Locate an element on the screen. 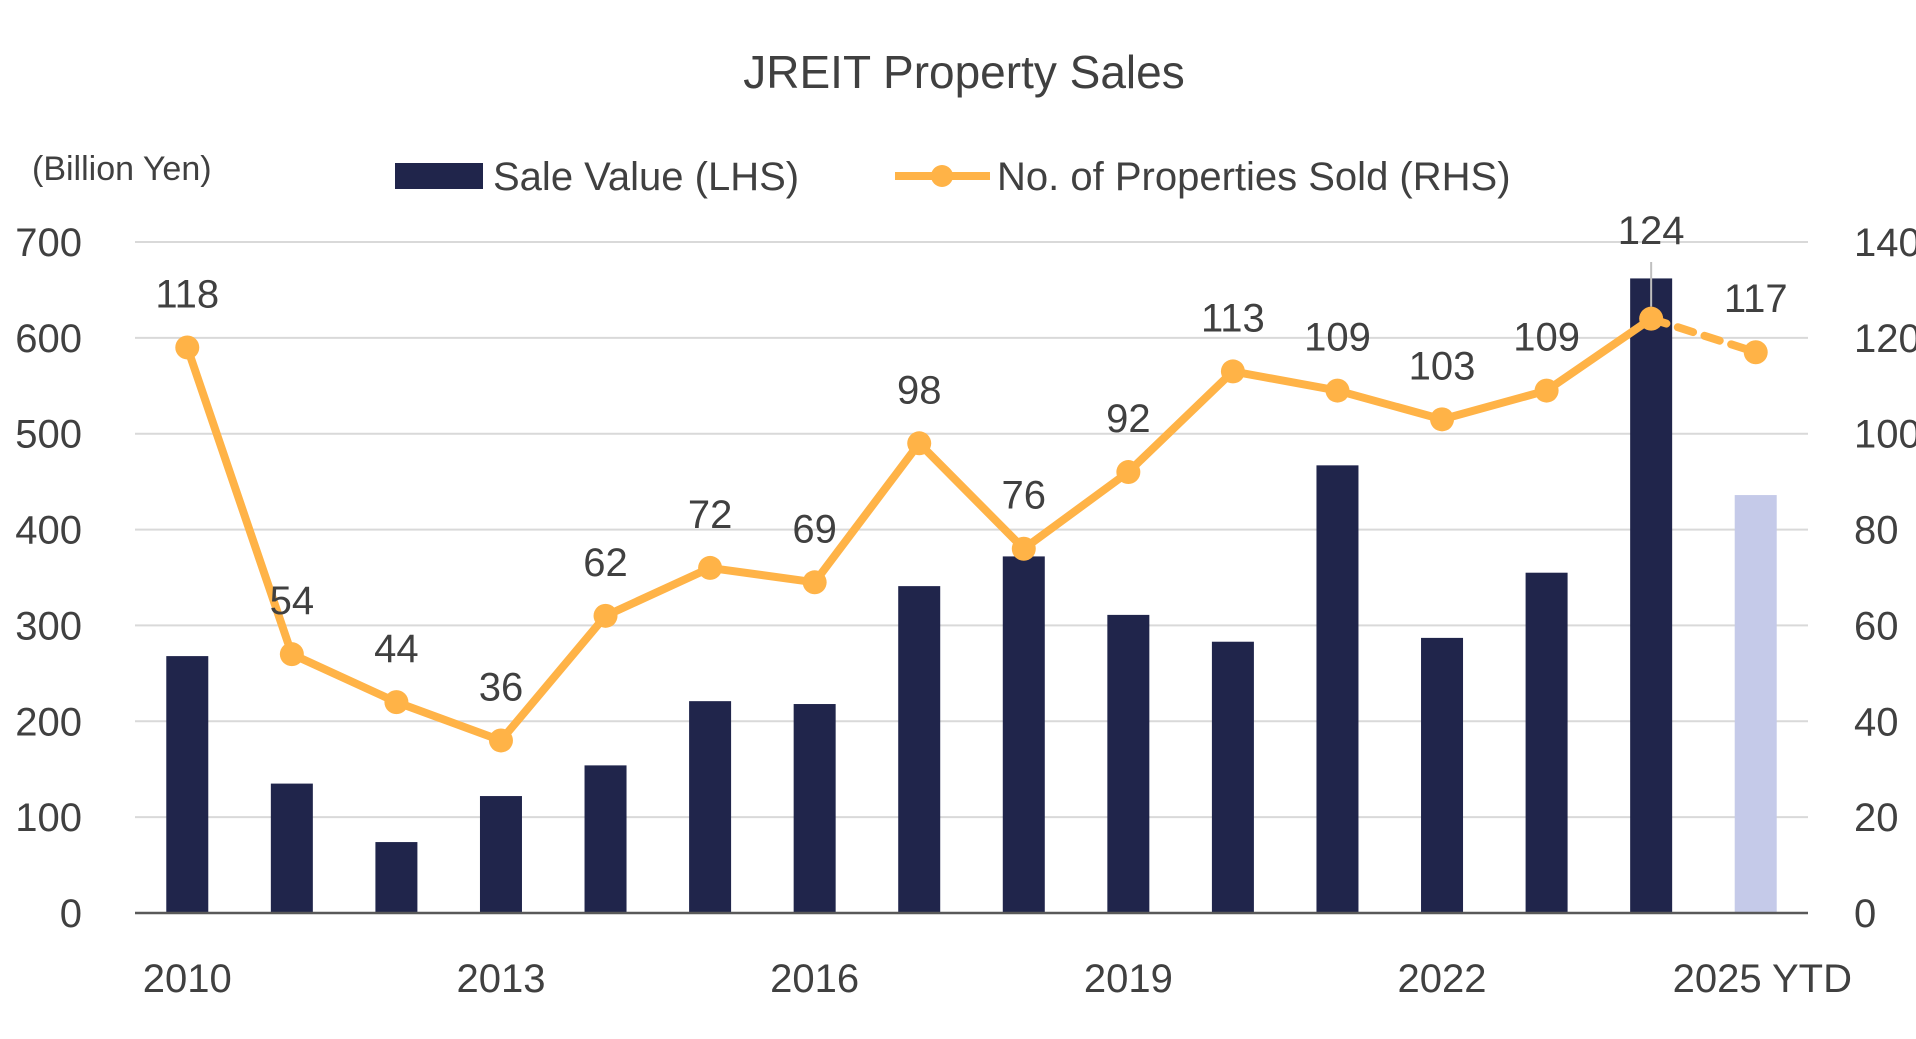  properties-sold-marker-2022 is located at coordinates (1442, 419).